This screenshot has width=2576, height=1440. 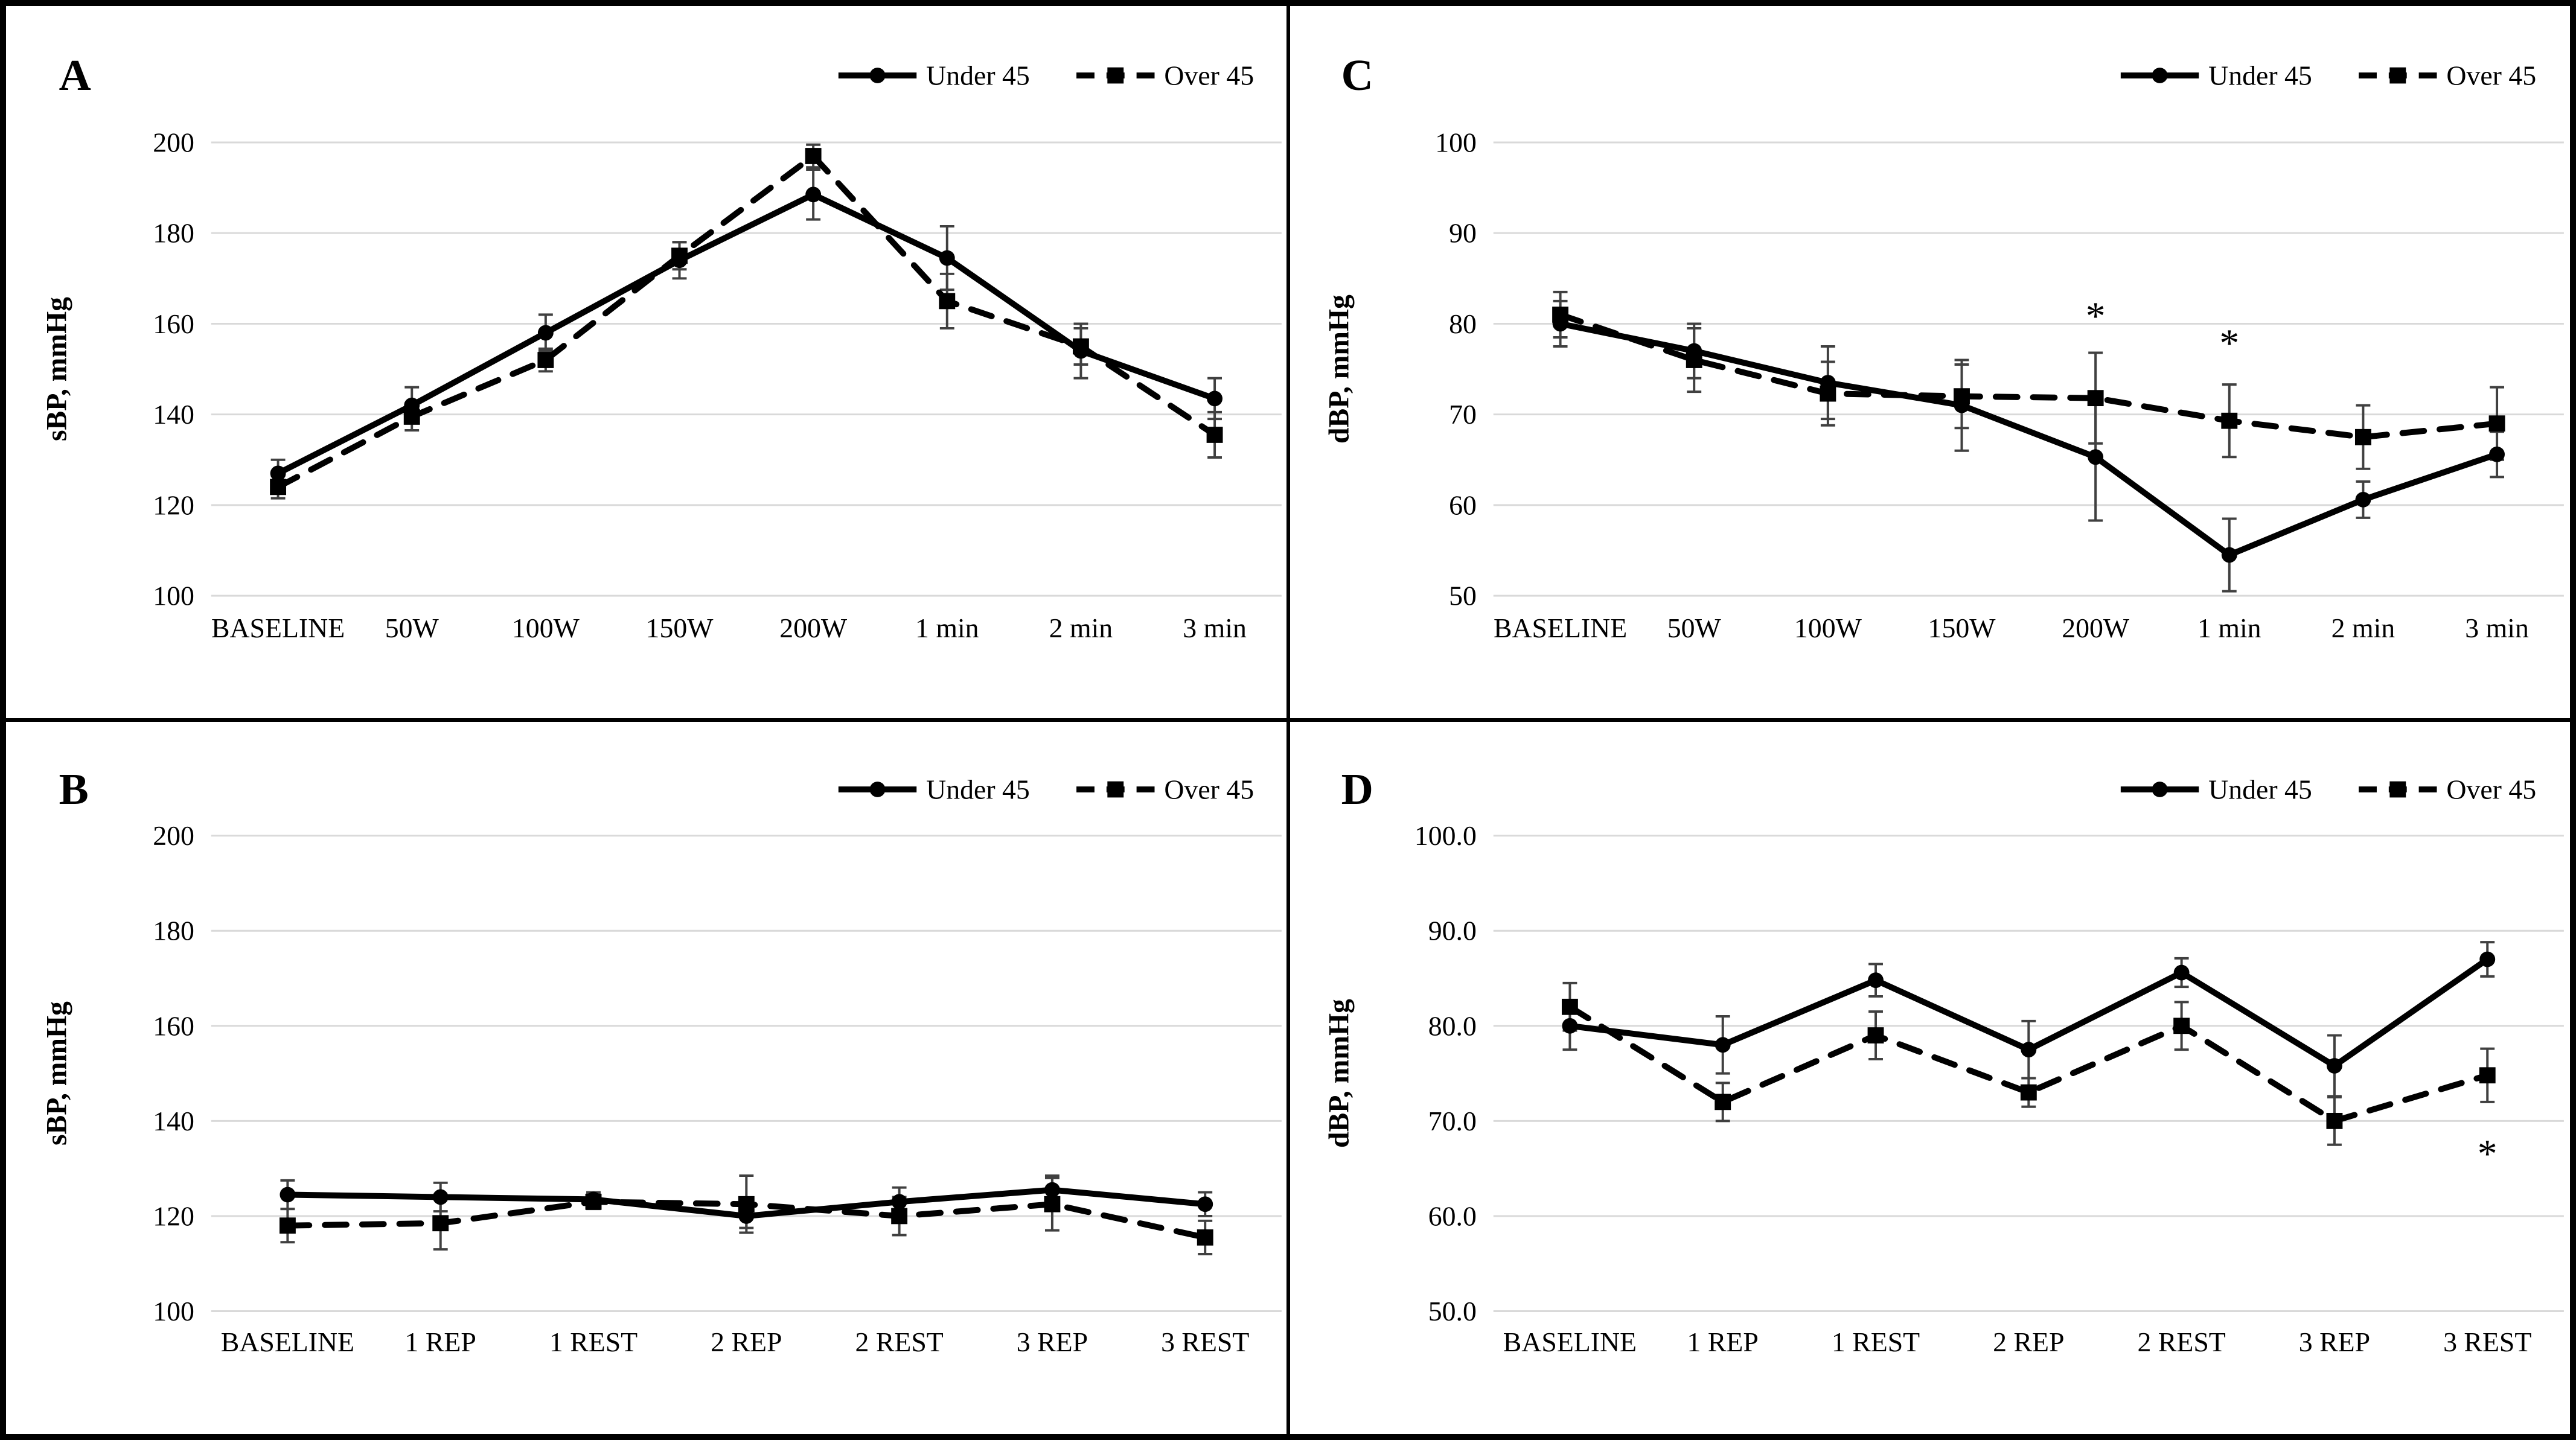 I want to click on y-tick-label: 100.0, so click(x=1445, y=836).